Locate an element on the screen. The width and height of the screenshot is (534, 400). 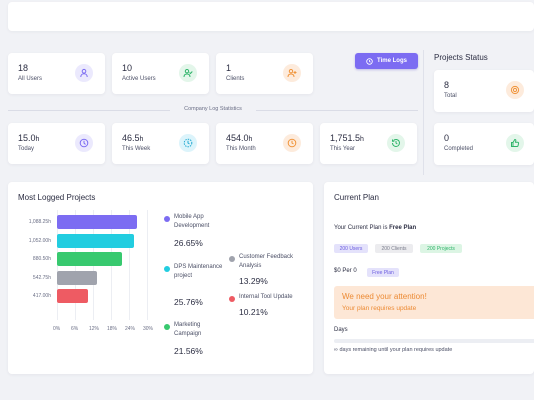
current-plan-line: Your Current Plan is Free Plan is located at coordinates (375, 228).